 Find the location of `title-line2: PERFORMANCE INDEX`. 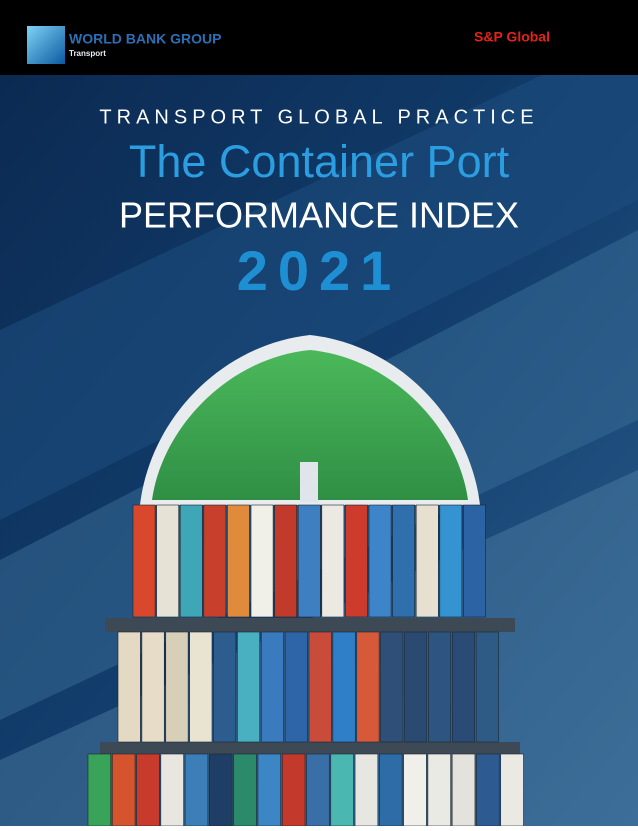

title-line2: PERFORMANCE INDEX is located at coordinates (319, 215).